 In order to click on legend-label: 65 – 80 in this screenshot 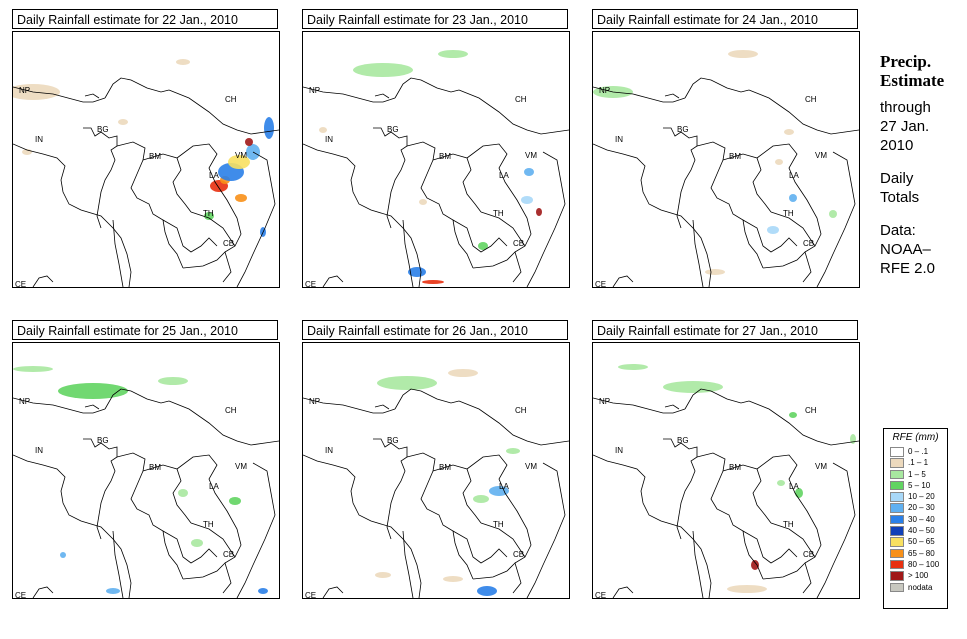, I will do `click(921, 553)`.